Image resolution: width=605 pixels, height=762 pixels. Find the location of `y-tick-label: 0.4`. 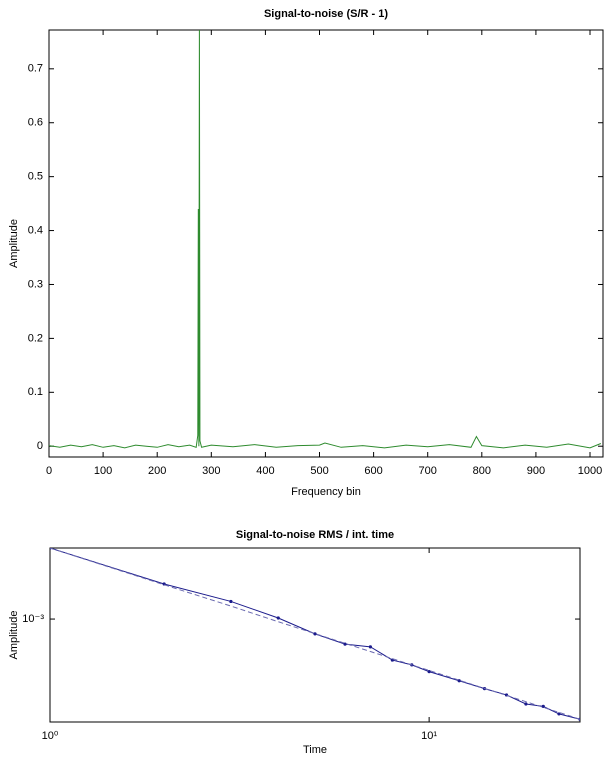

y-tick-label: 0.4 is located at coordinates (35, 230).